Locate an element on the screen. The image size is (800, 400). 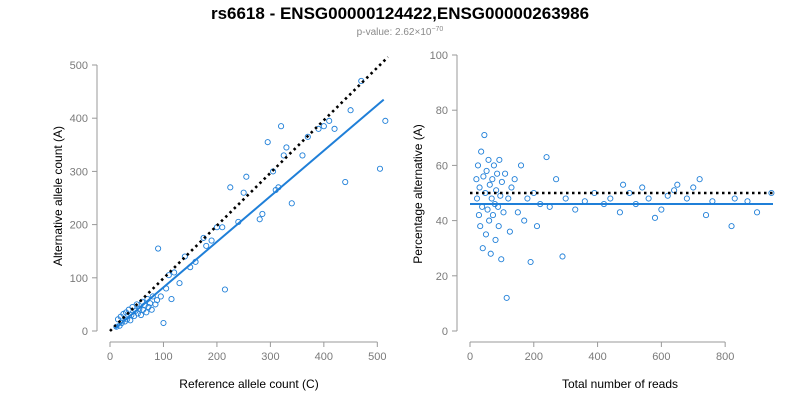
right-x-tick-label: 400 is located at coordinates (597, 357).